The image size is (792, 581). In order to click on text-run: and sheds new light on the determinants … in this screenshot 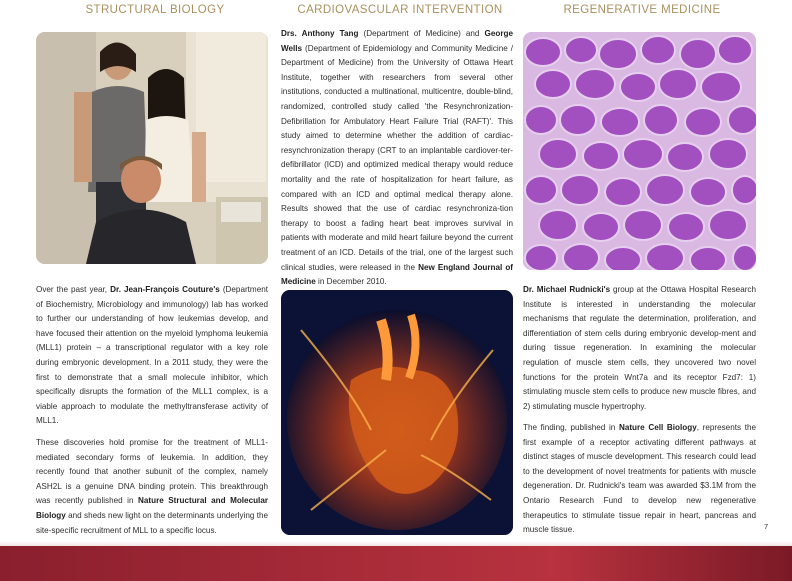, I will do `click(152, 522)`.